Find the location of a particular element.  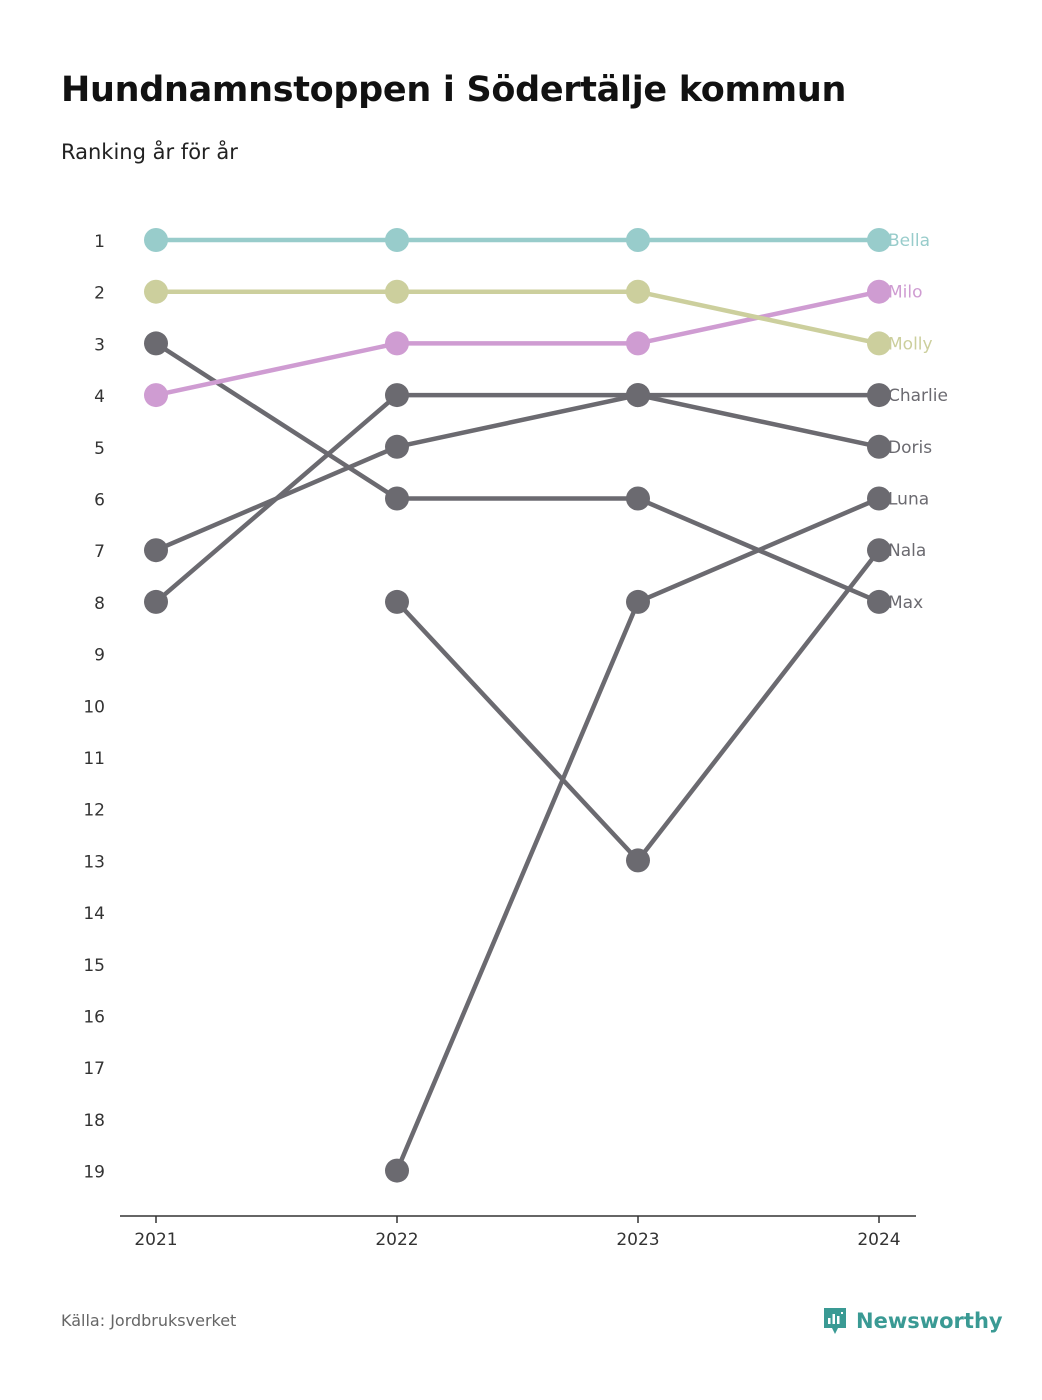

x-tick-label: 2023 is located at coordinates (637, 1240).